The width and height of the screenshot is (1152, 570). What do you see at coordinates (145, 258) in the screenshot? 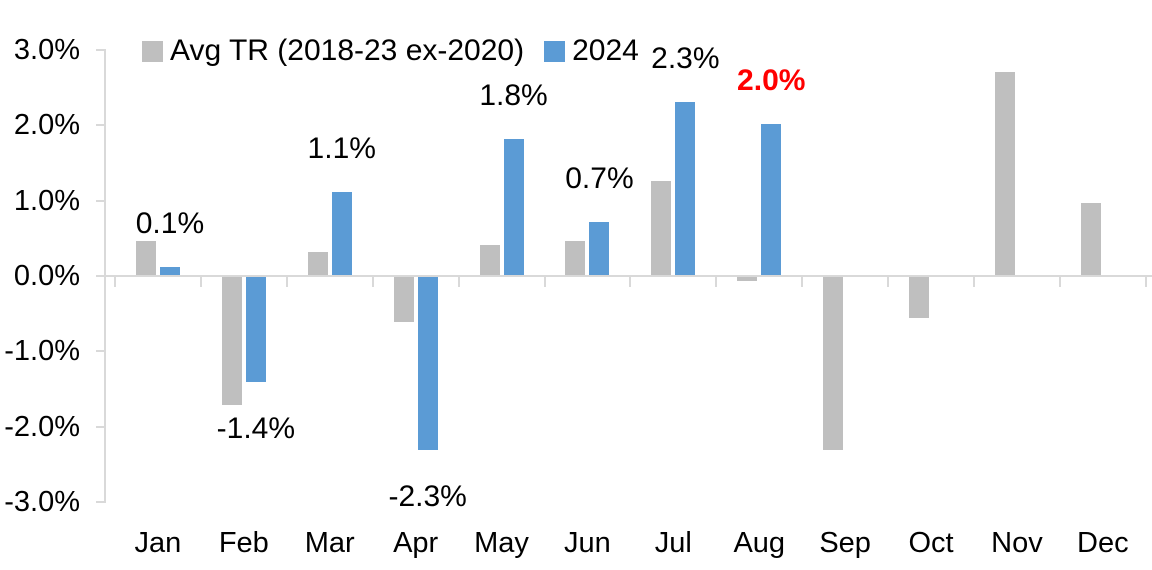
I see `bar-avg-tr-jan` at bounding box center [145, 258].